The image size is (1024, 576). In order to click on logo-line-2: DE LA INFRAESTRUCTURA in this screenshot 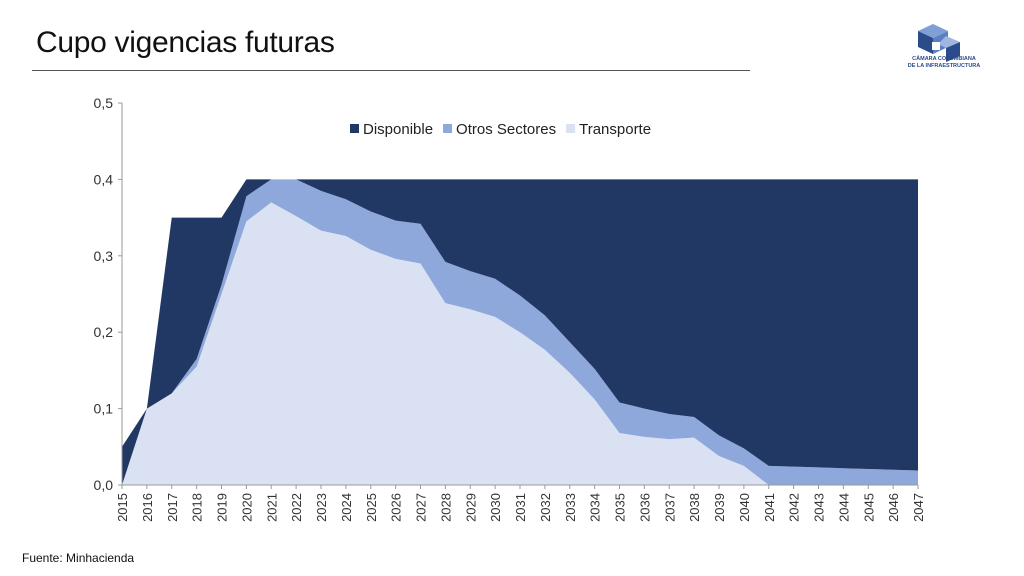, I will do `click(944, 65)`.